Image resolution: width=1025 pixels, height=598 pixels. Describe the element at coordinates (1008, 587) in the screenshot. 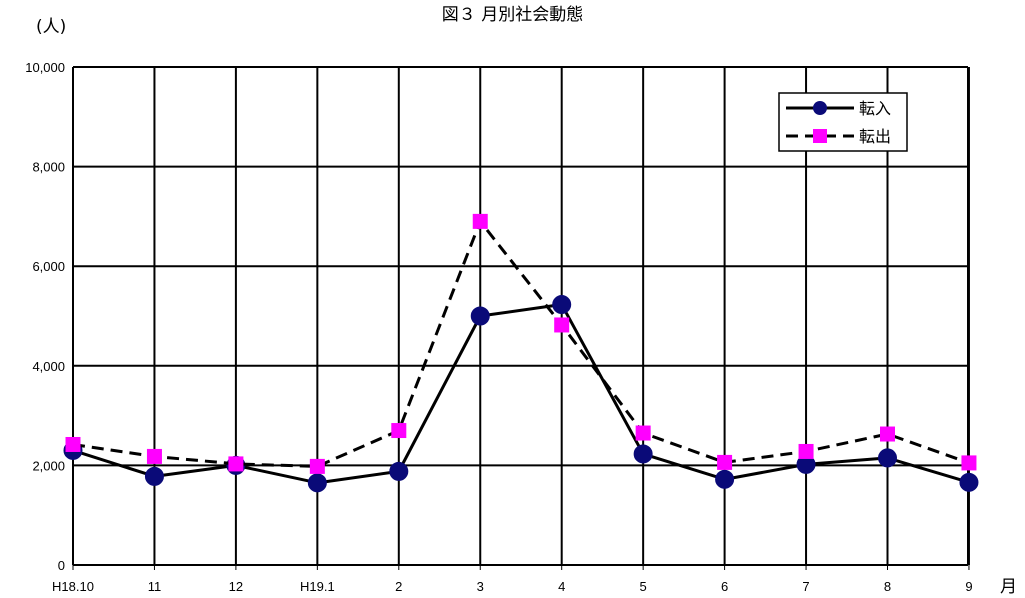

I see `x-axis-label: 月` at that location.